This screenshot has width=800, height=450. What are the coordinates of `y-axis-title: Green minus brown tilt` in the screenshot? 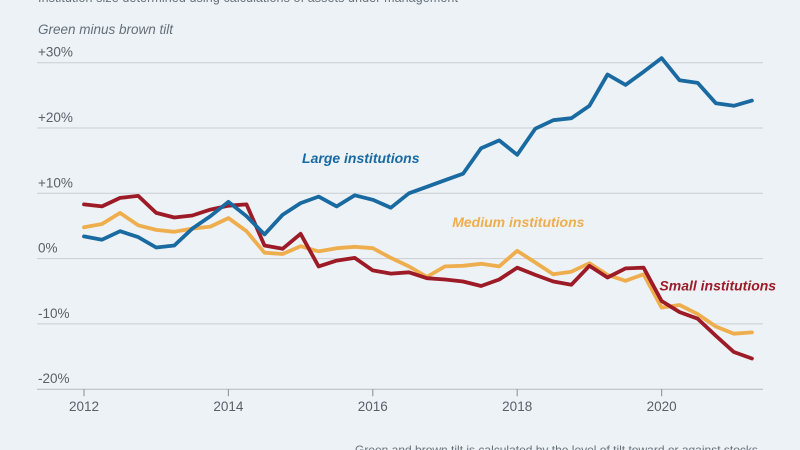 It's located at (106, 29).